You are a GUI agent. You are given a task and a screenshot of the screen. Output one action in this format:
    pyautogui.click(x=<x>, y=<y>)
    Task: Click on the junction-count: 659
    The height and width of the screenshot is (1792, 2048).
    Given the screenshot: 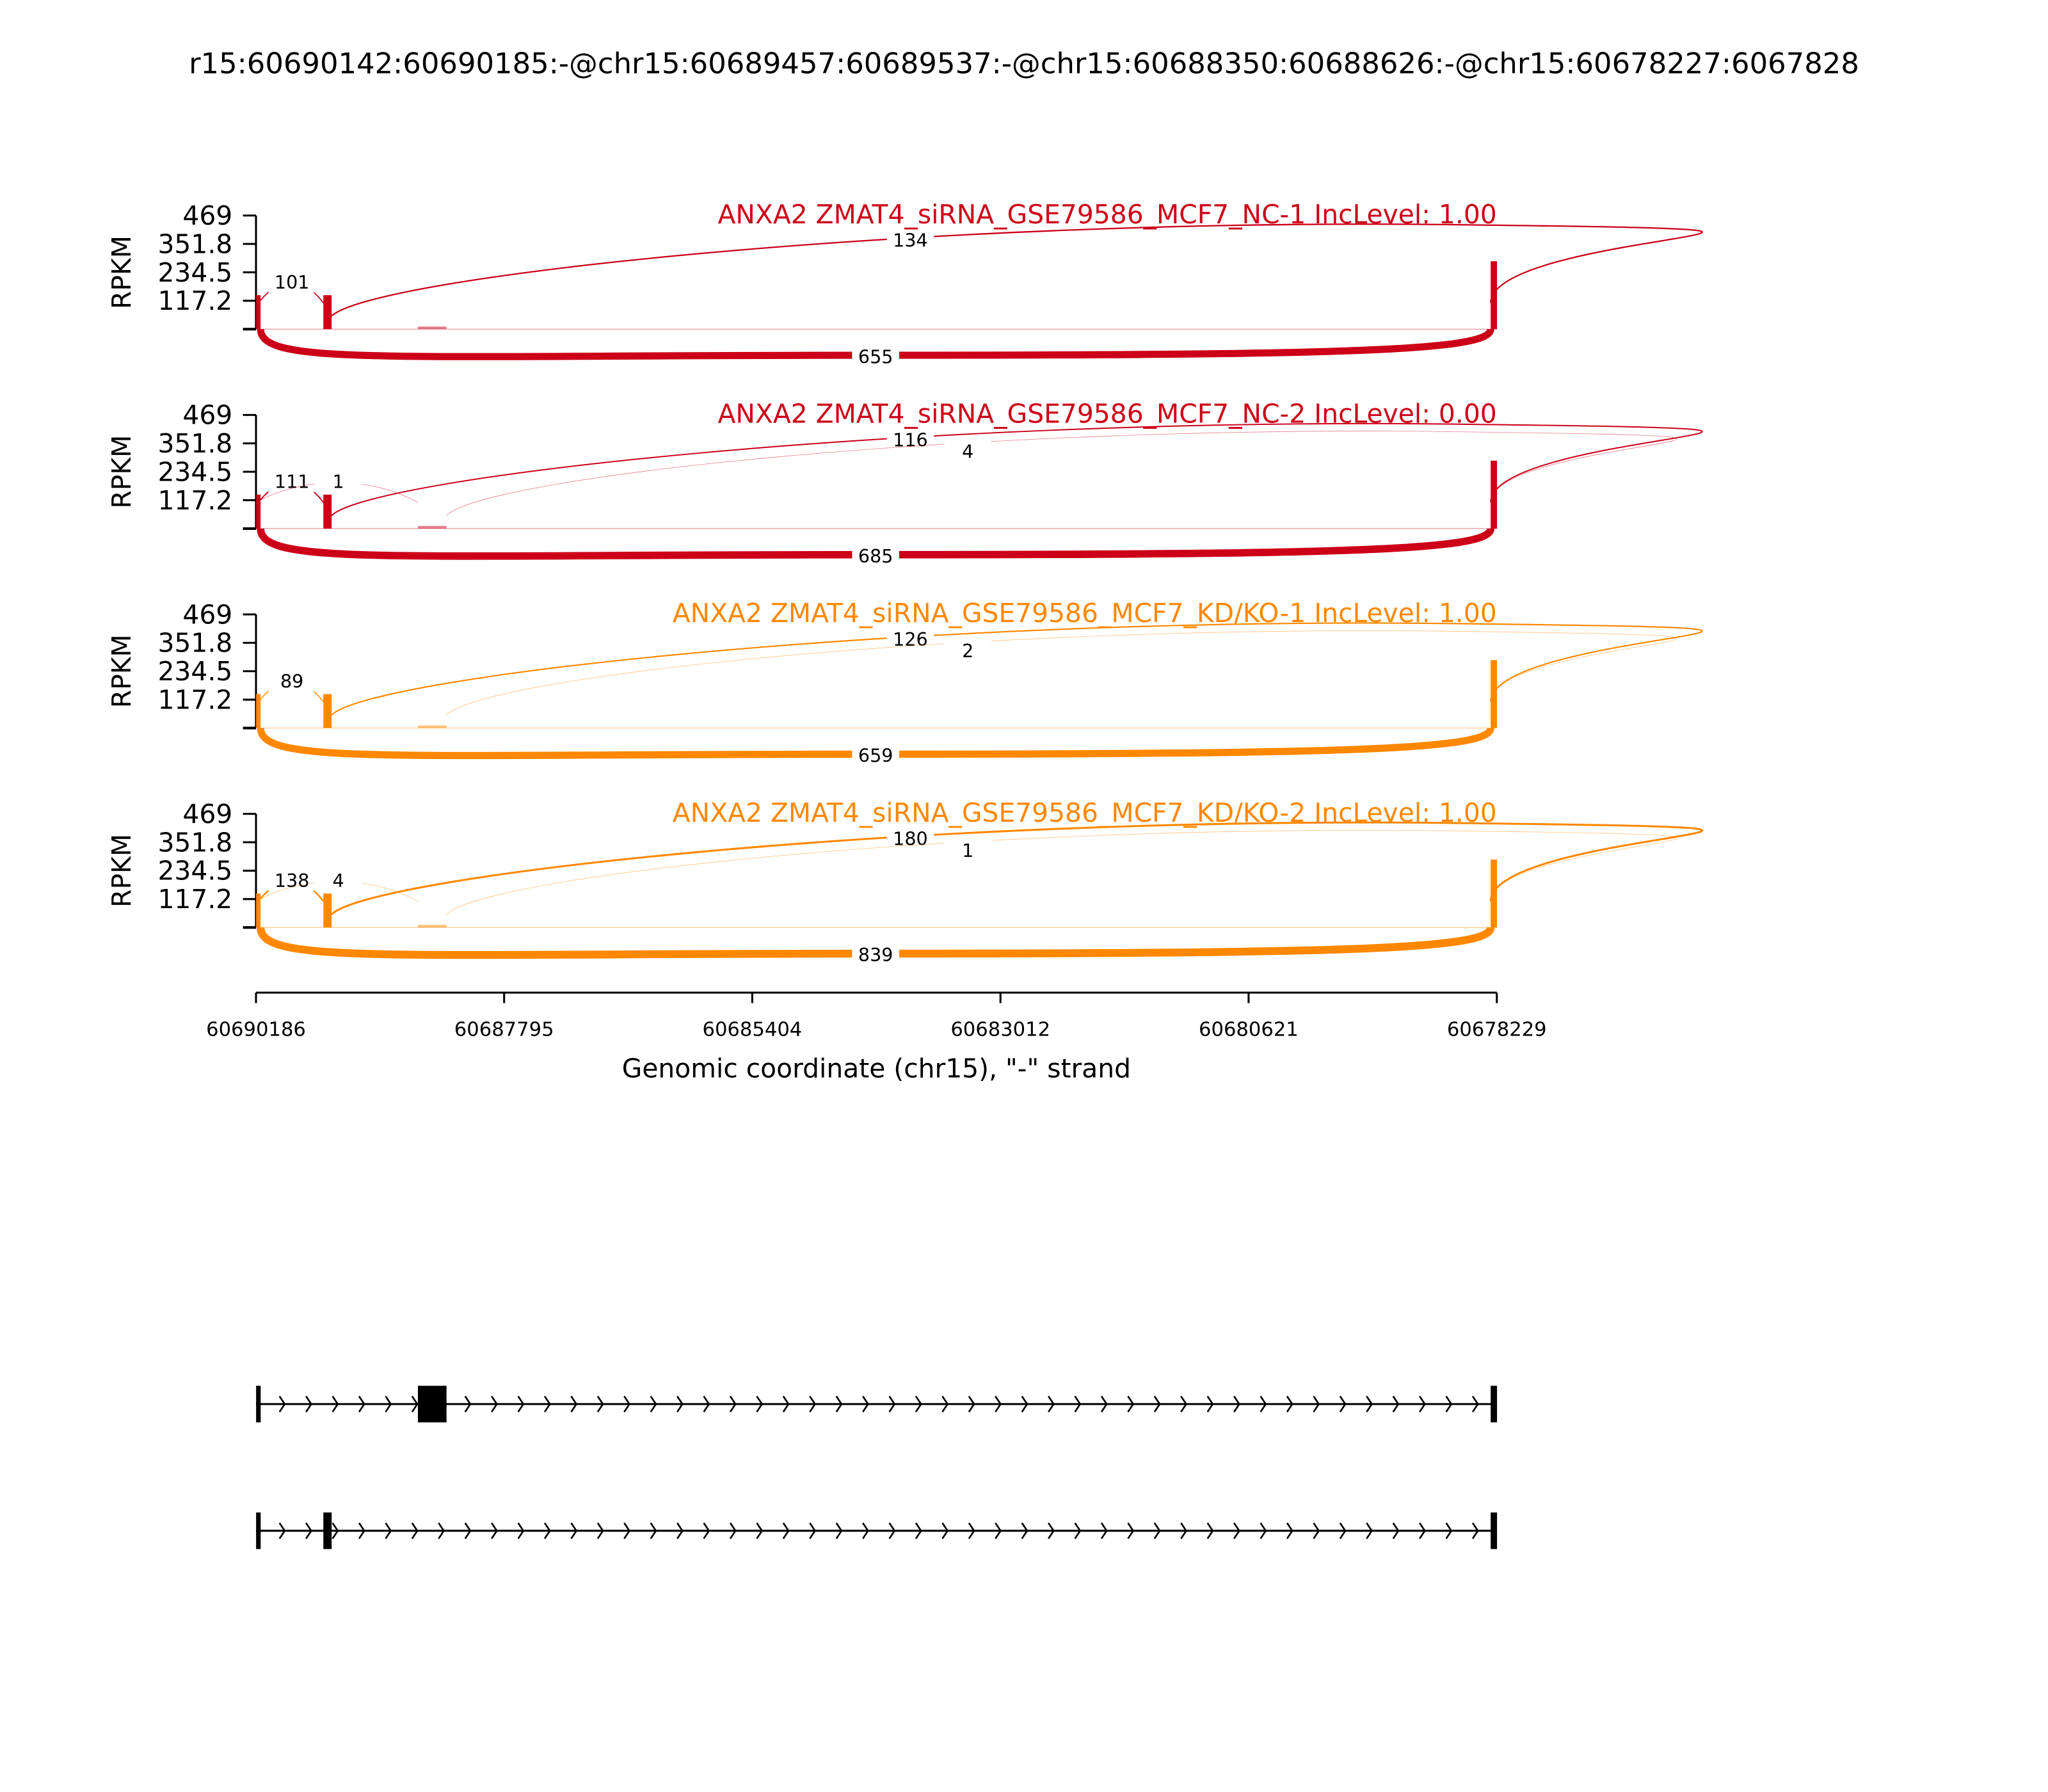 What is the action you would take?
    pyautogui.click(x=875, y=756)
    